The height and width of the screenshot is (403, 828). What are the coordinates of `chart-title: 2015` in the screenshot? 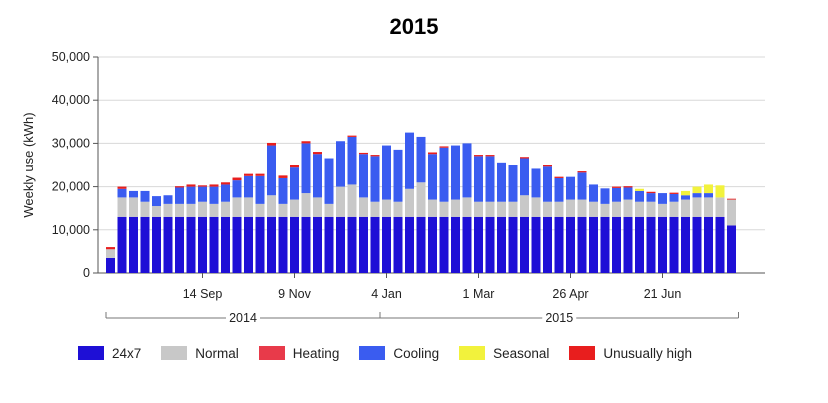 It's located at (414, 26).